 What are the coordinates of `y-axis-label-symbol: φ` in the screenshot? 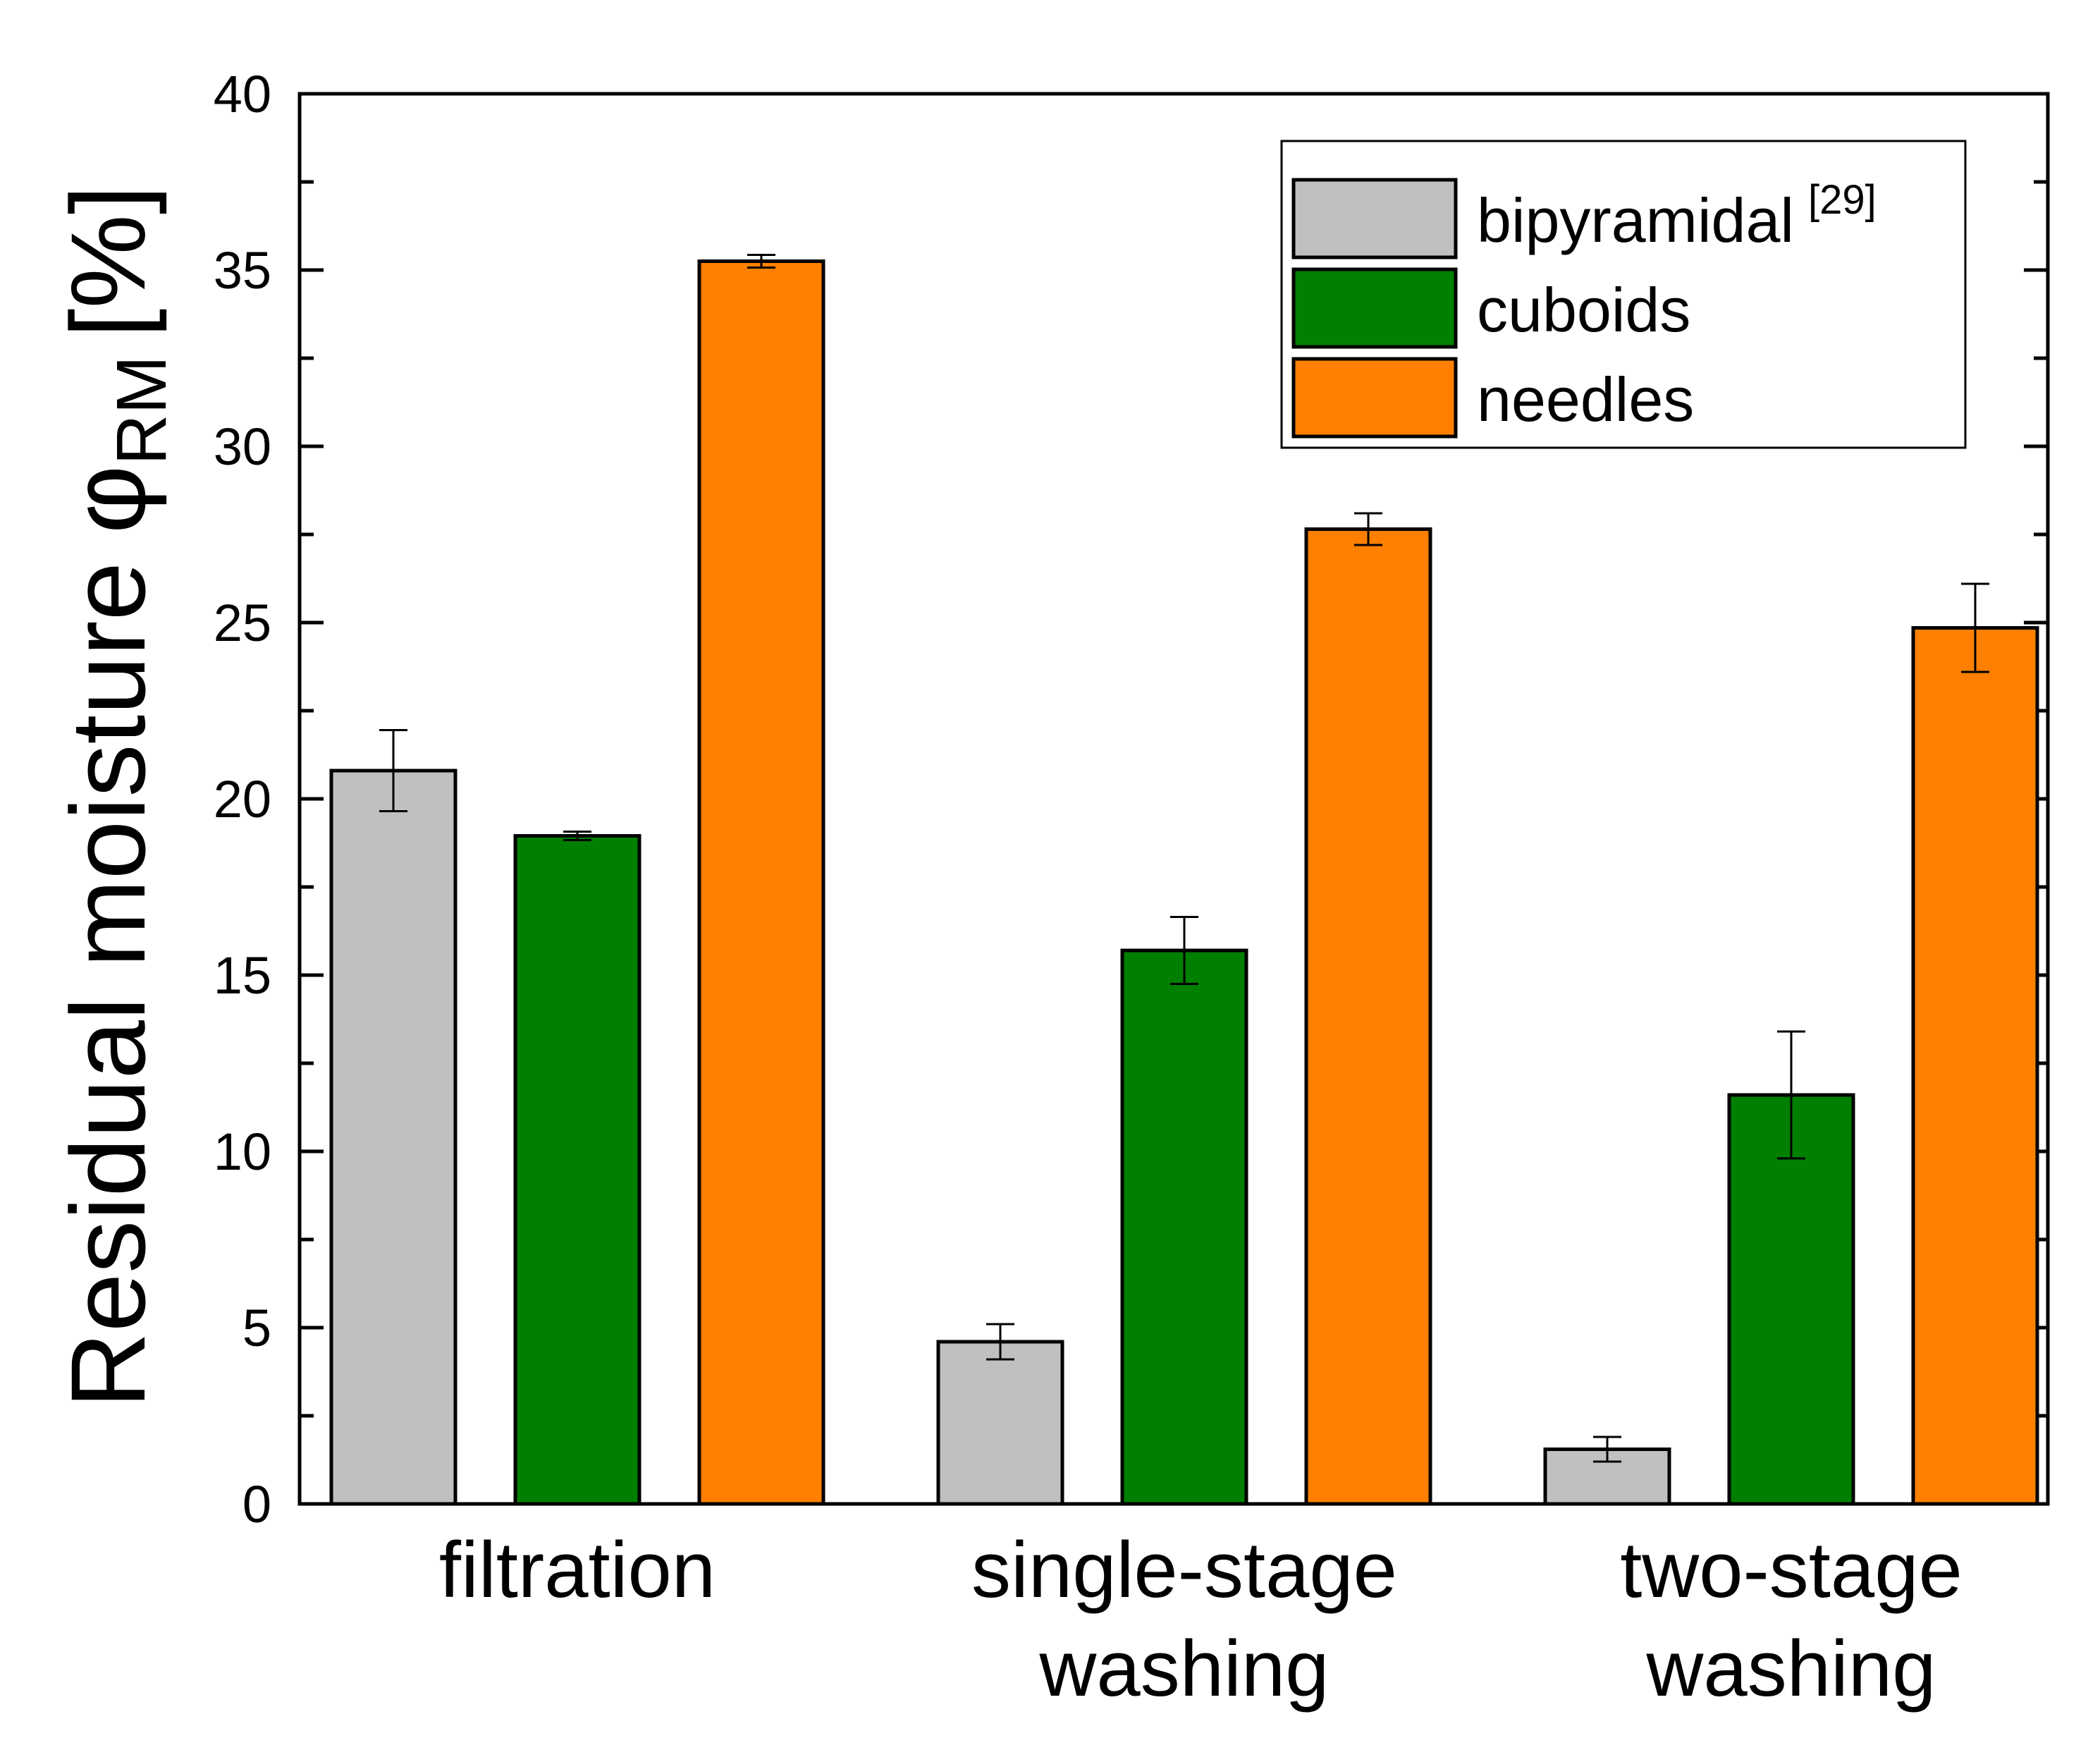 It's located at (108, 500).